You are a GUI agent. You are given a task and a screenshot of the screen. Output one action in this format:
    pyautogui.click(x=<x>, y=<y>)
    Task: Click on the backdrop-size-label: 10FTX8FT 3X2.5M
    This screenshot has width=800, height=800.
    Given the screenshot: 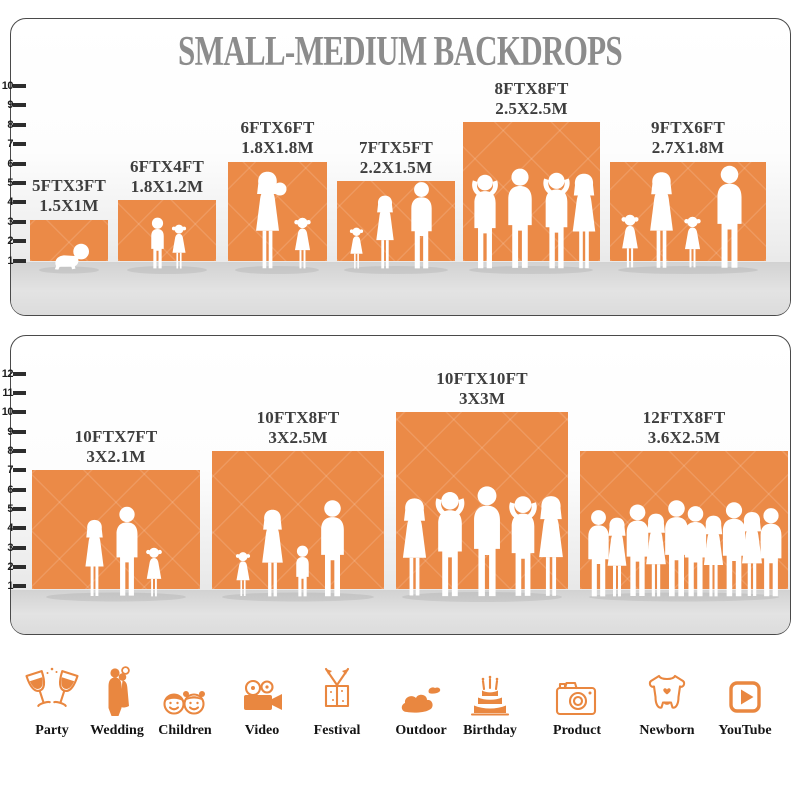 What is the action you would take?
    pyautogui.click(x=298, y=427)
    